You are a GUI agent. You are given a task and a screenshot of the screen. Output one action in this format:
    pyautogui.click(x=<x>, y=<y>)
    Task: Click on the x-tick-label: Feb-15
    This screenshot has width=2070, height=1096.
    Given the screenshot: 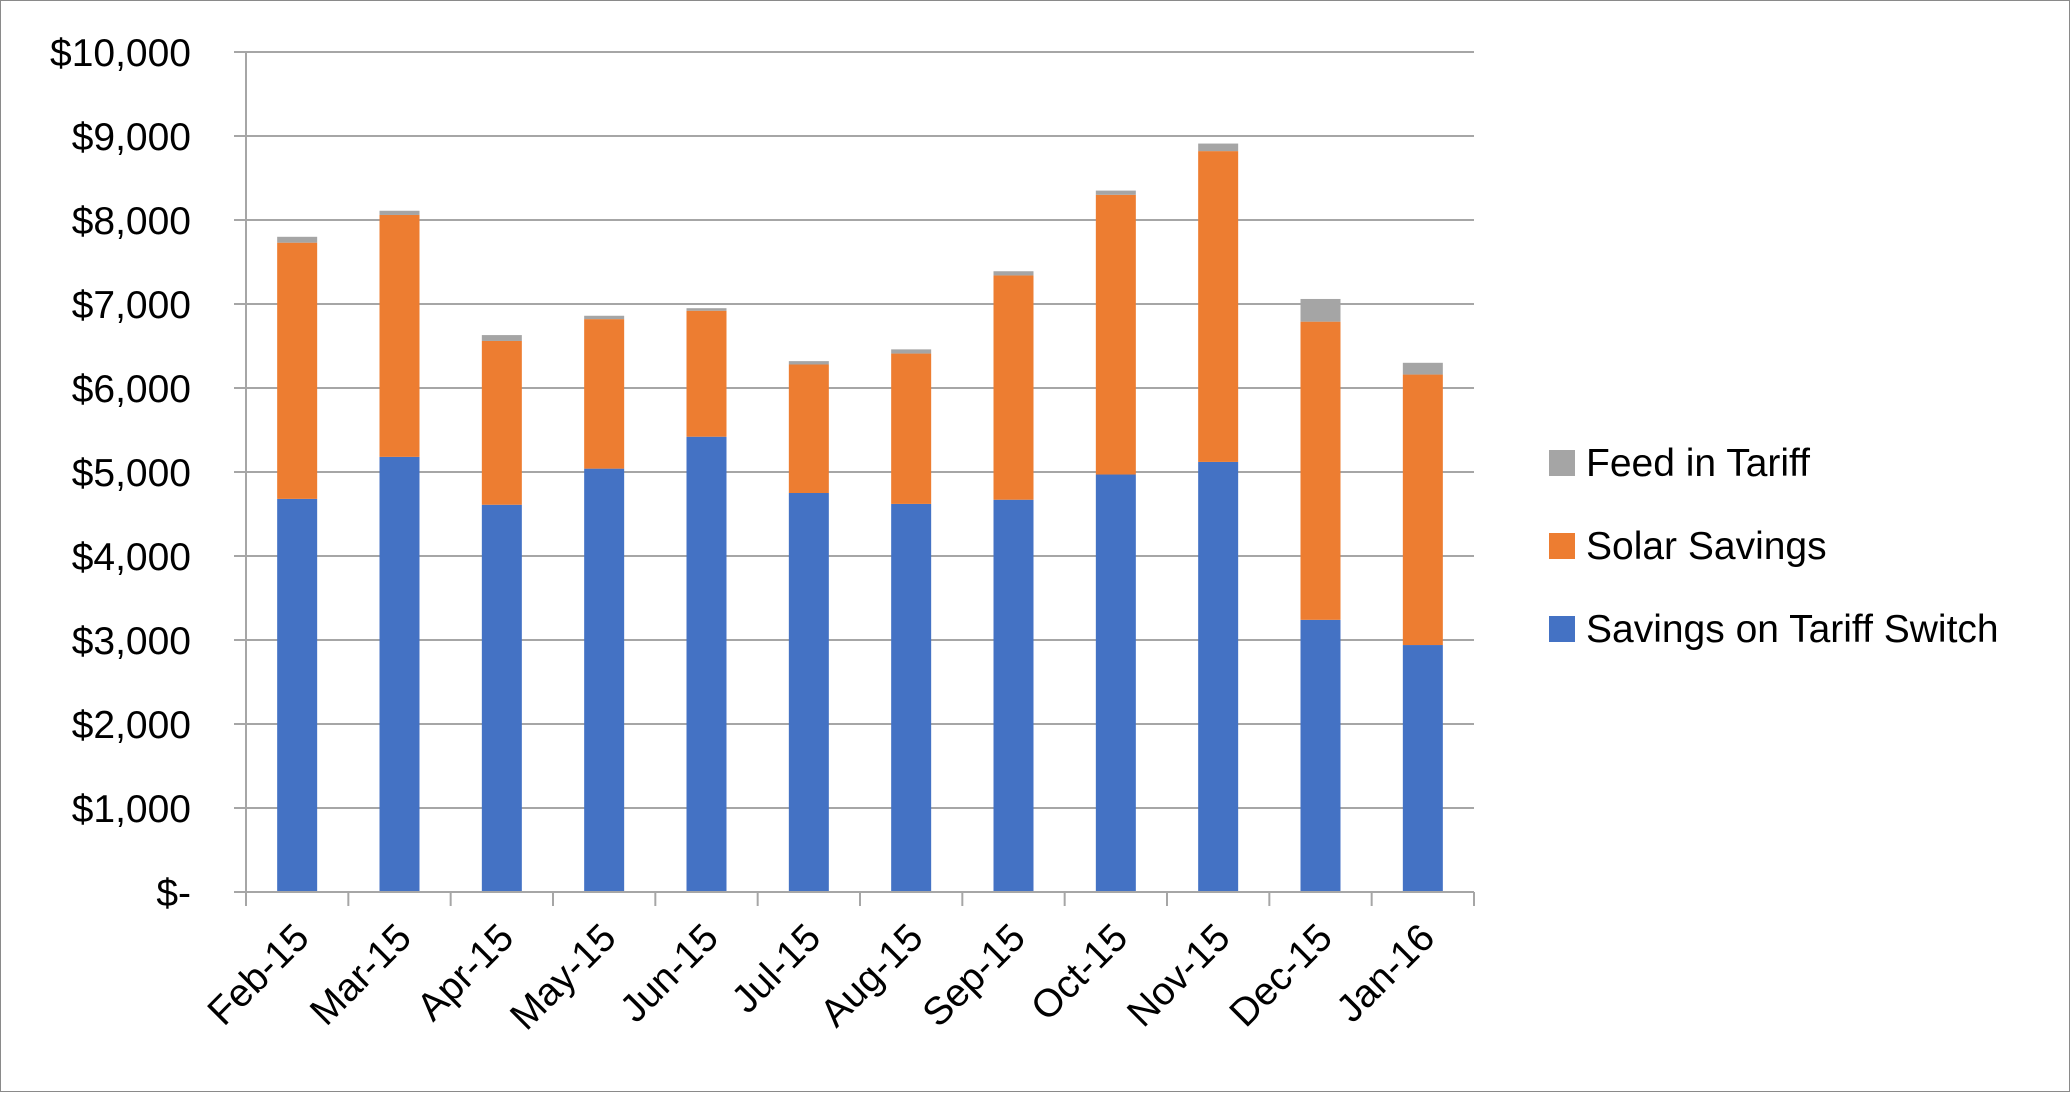 What is the action you would take?
    pyautogui.click(x=259, y=975)
    